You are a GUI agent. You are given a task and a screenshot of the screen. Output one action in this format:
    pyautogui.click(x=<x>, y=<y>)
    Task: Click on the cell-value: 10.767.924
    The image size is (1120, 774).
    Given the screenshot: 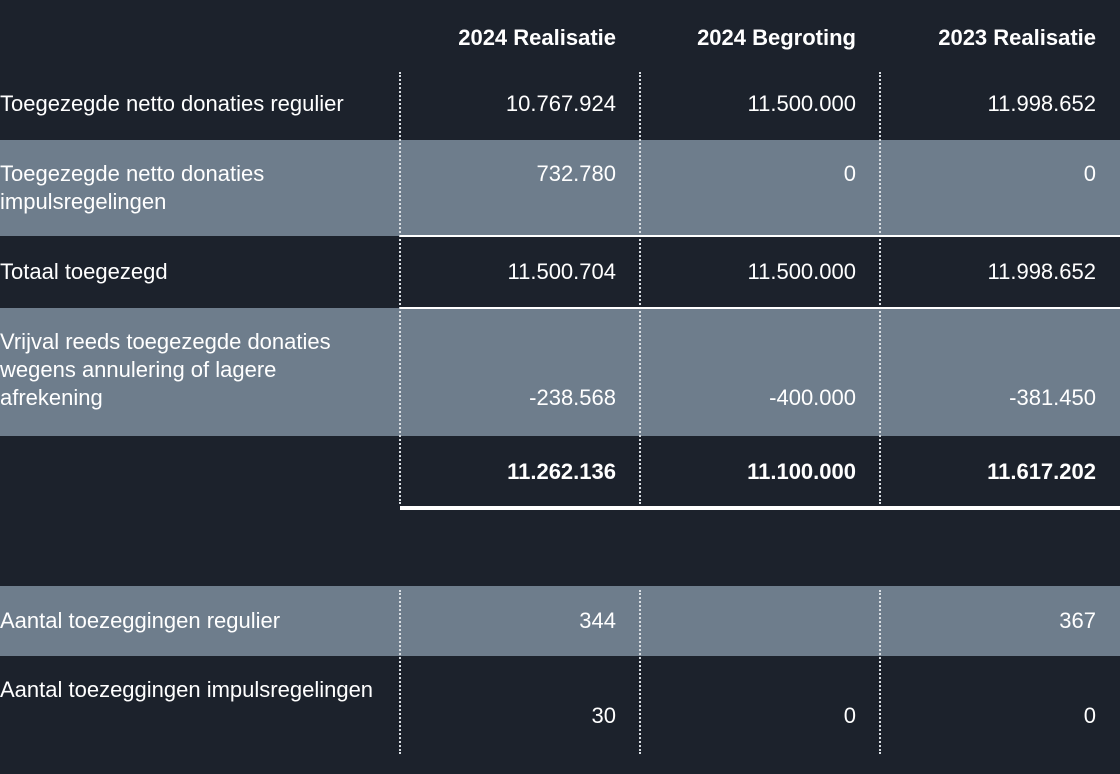 What is the action you would take?
    pyautogui.click(x=560, y=103)
    